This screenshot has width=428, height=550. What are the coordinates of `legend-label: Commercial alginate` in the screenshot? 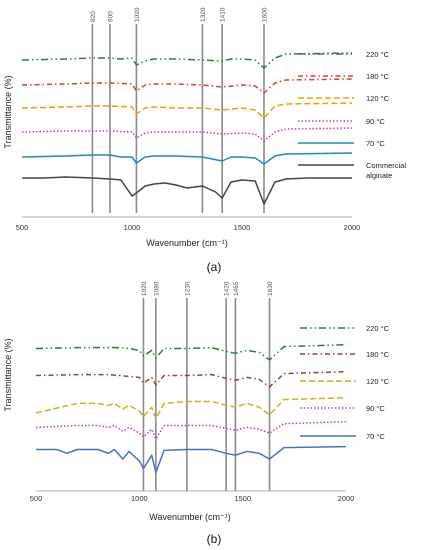 It's located at (386, 170).